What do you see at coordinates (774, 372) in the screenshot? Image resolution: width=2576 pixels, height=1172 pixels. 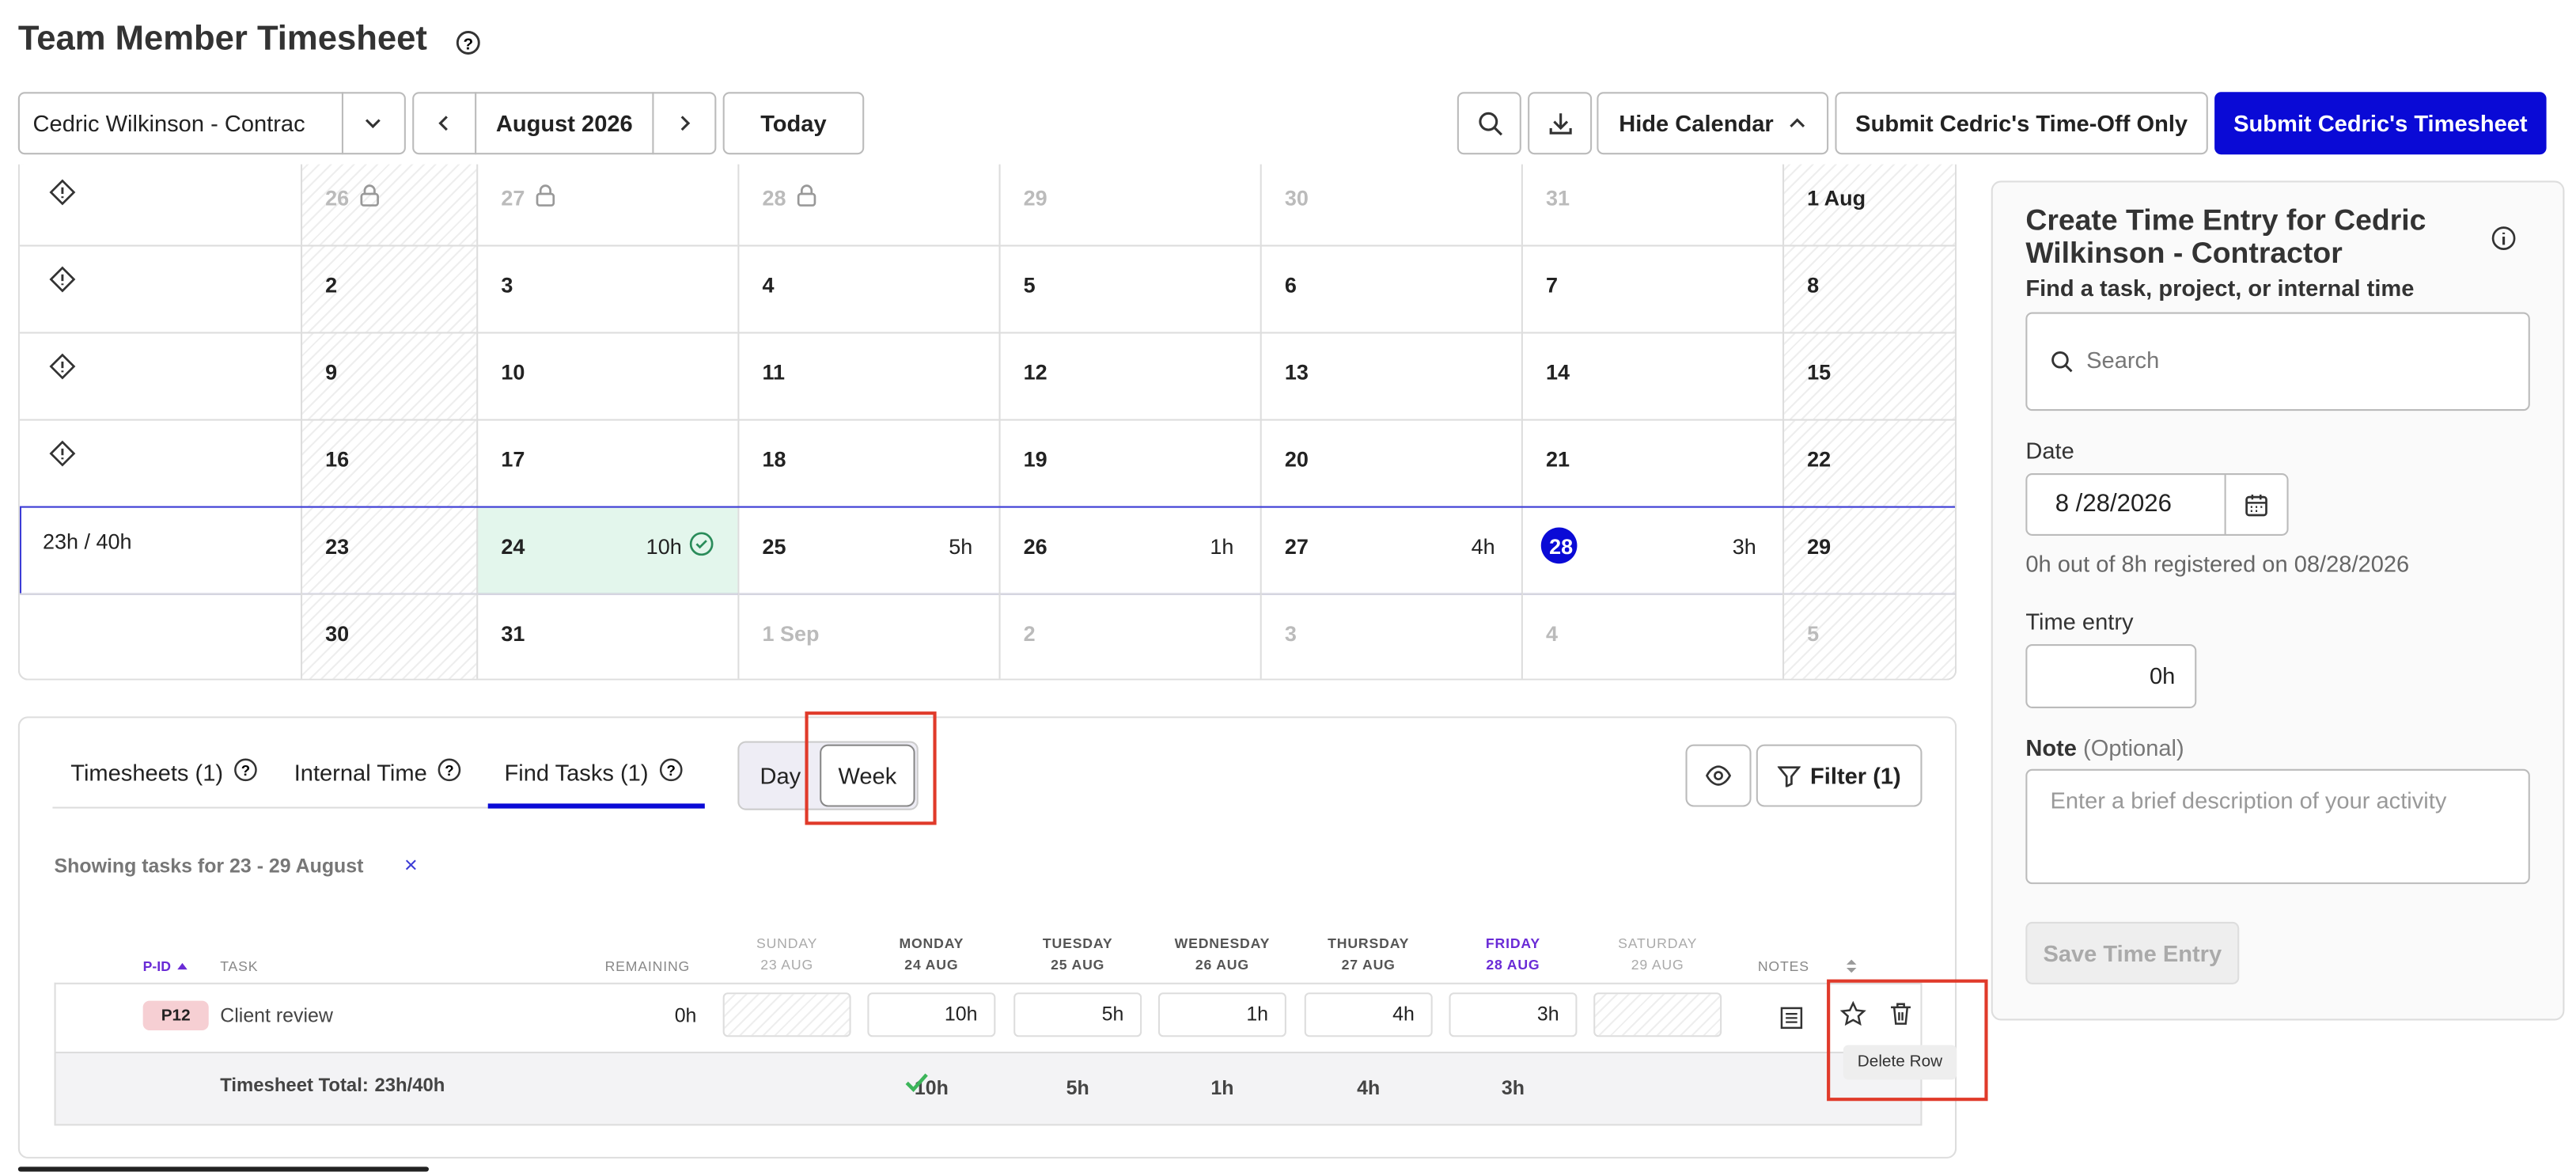 I see `day-number: 11` at bounding box center [774, 372].